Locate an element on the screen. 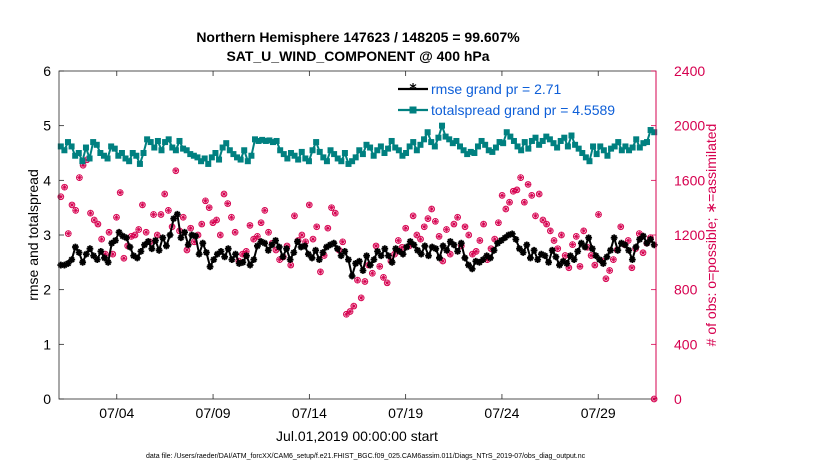 Image resolution: width=830 pixels, height=470 pixels. x-tick-label: 07/29 is located at coordinates (598, 413).